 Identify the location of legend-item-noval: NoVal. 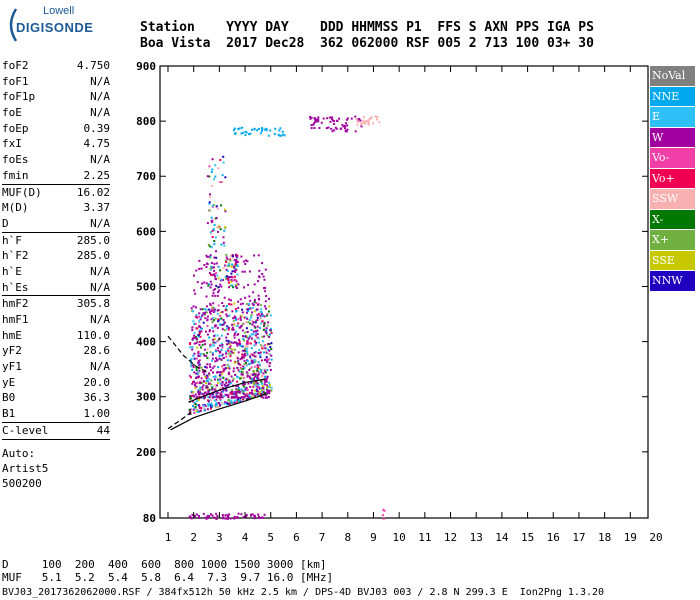
(672, 76).